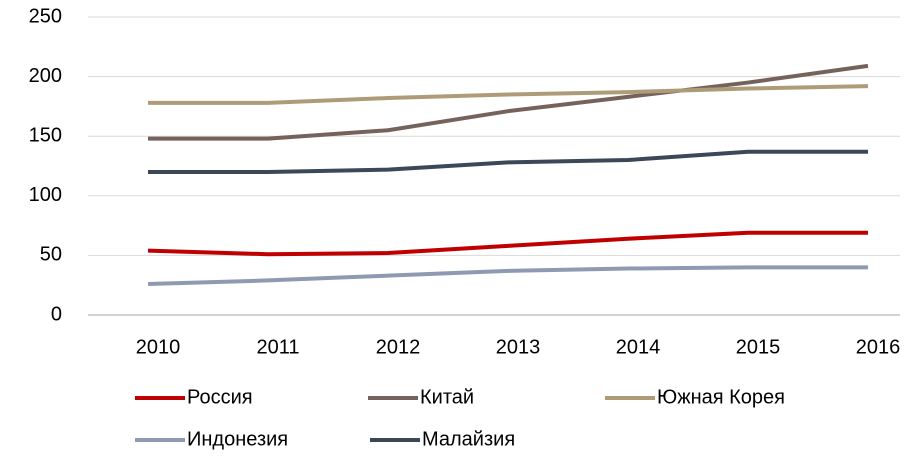 The image size is (924, 457). I want to click on x-tick-label: 2010, so click(158, 347).